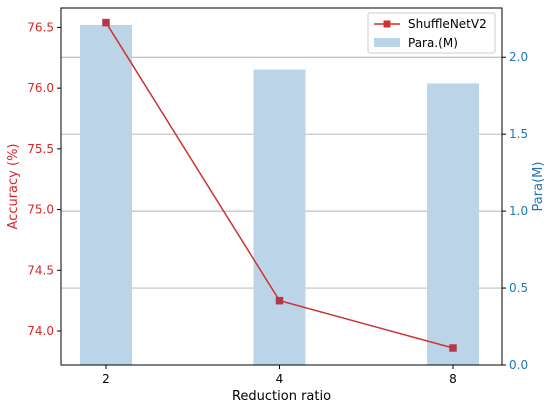 This screenshot has height=406, width=550. I want to click on left-axis: 74.0 74.5 75.0 75.5 76.0 76.5, so click(44, 179).